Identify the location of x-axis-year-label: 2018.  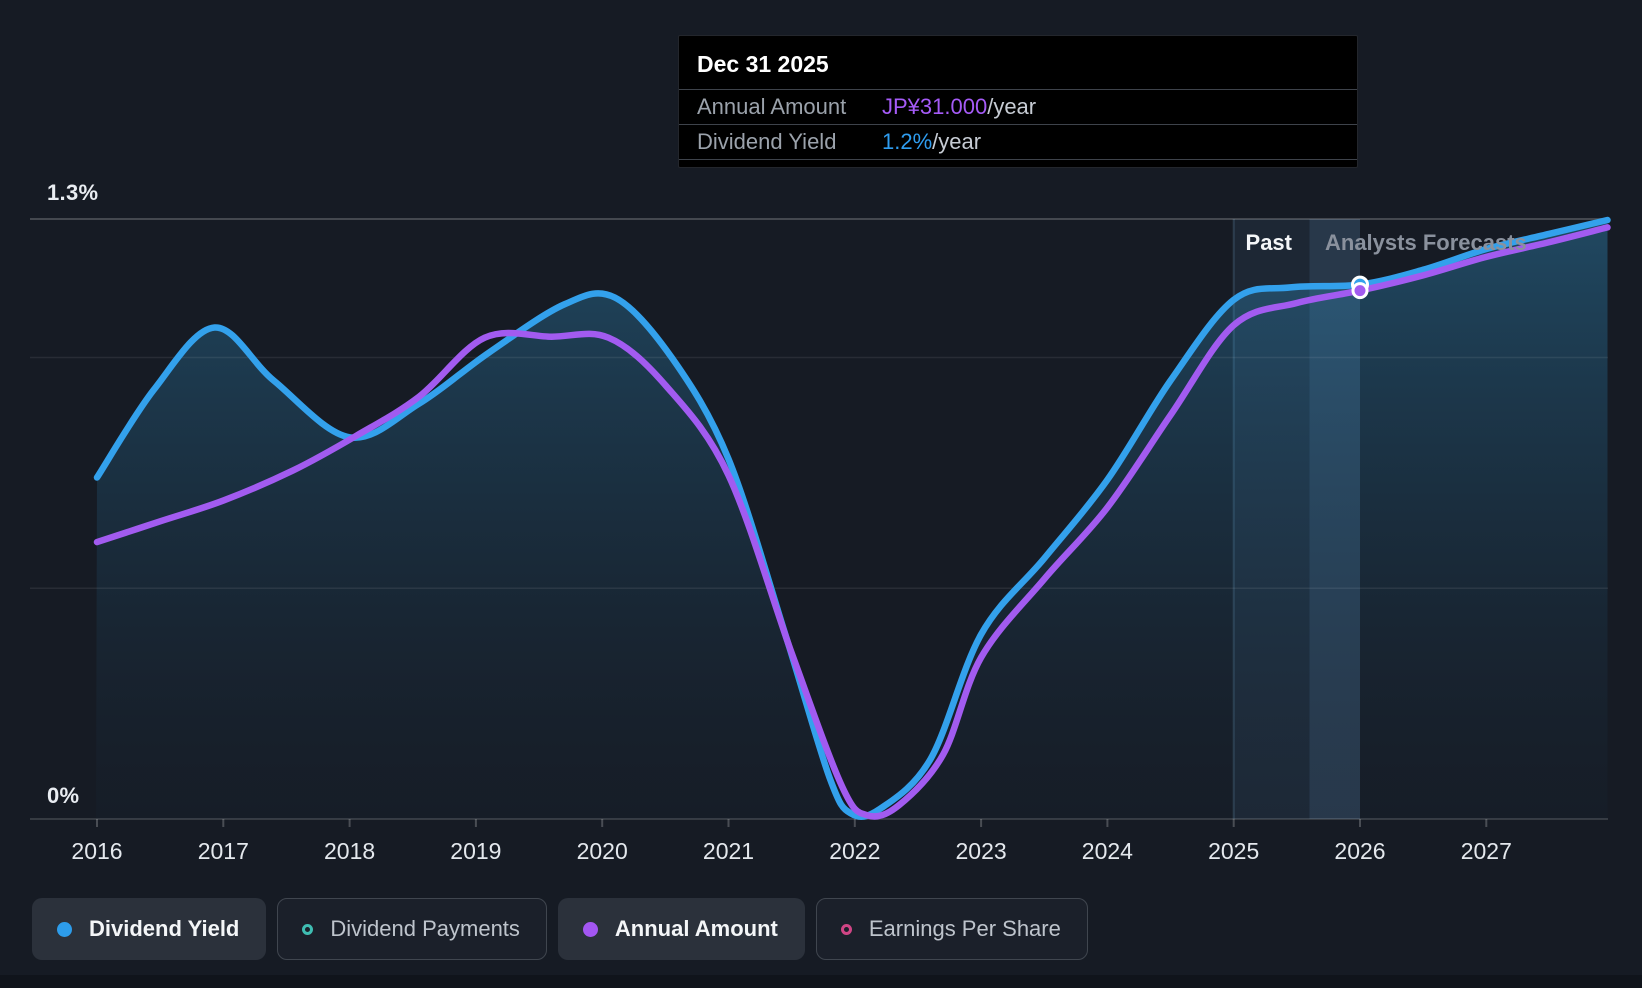
(350, 851).